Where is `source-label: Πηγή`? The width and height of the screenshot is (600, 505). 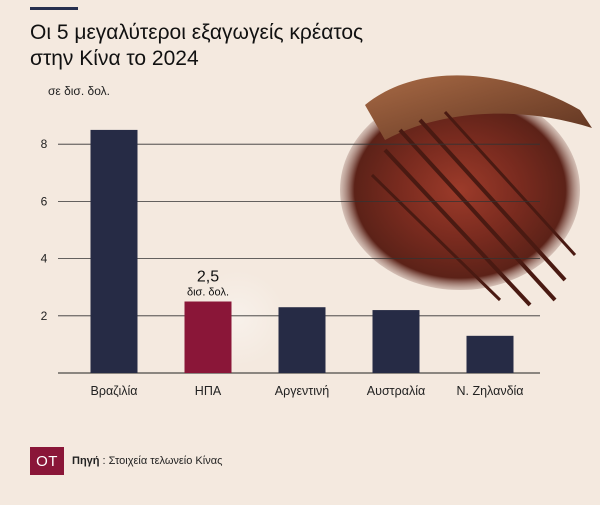
source-label: Πηγή is located at coordinates (86, 461).